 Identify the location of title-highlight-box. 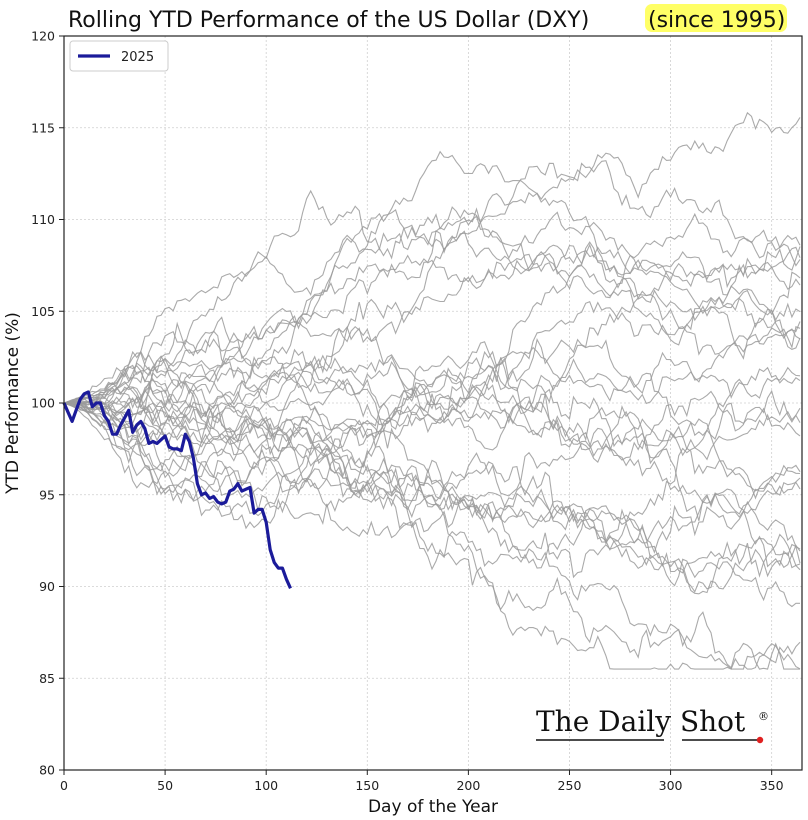
(716, 18).